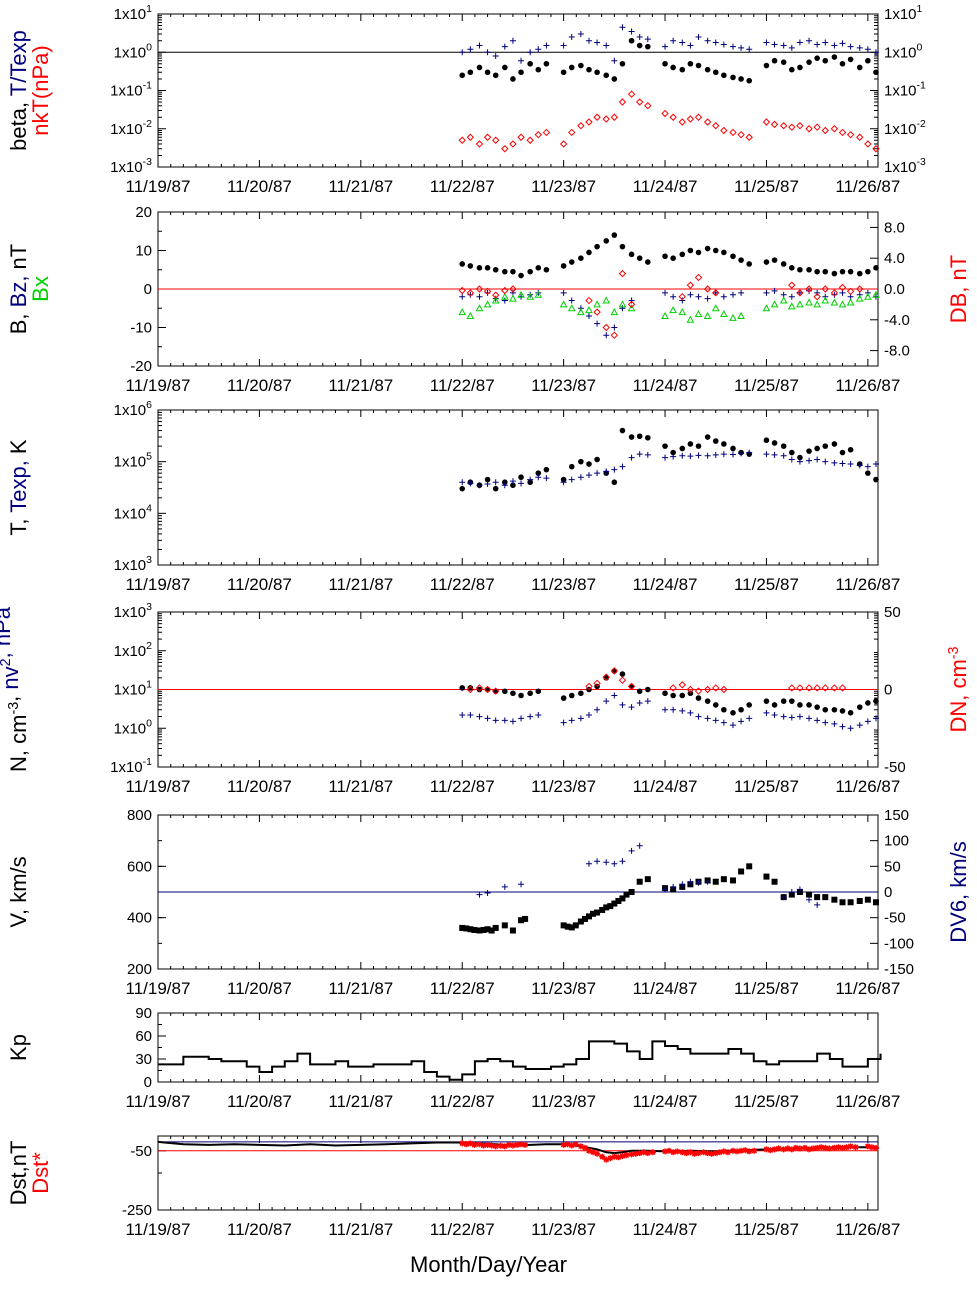 The height and width of the screenshot is (1290, 977). I want to click on x-tick-label-kp-7: 11/26/87, so click(867, 1101).